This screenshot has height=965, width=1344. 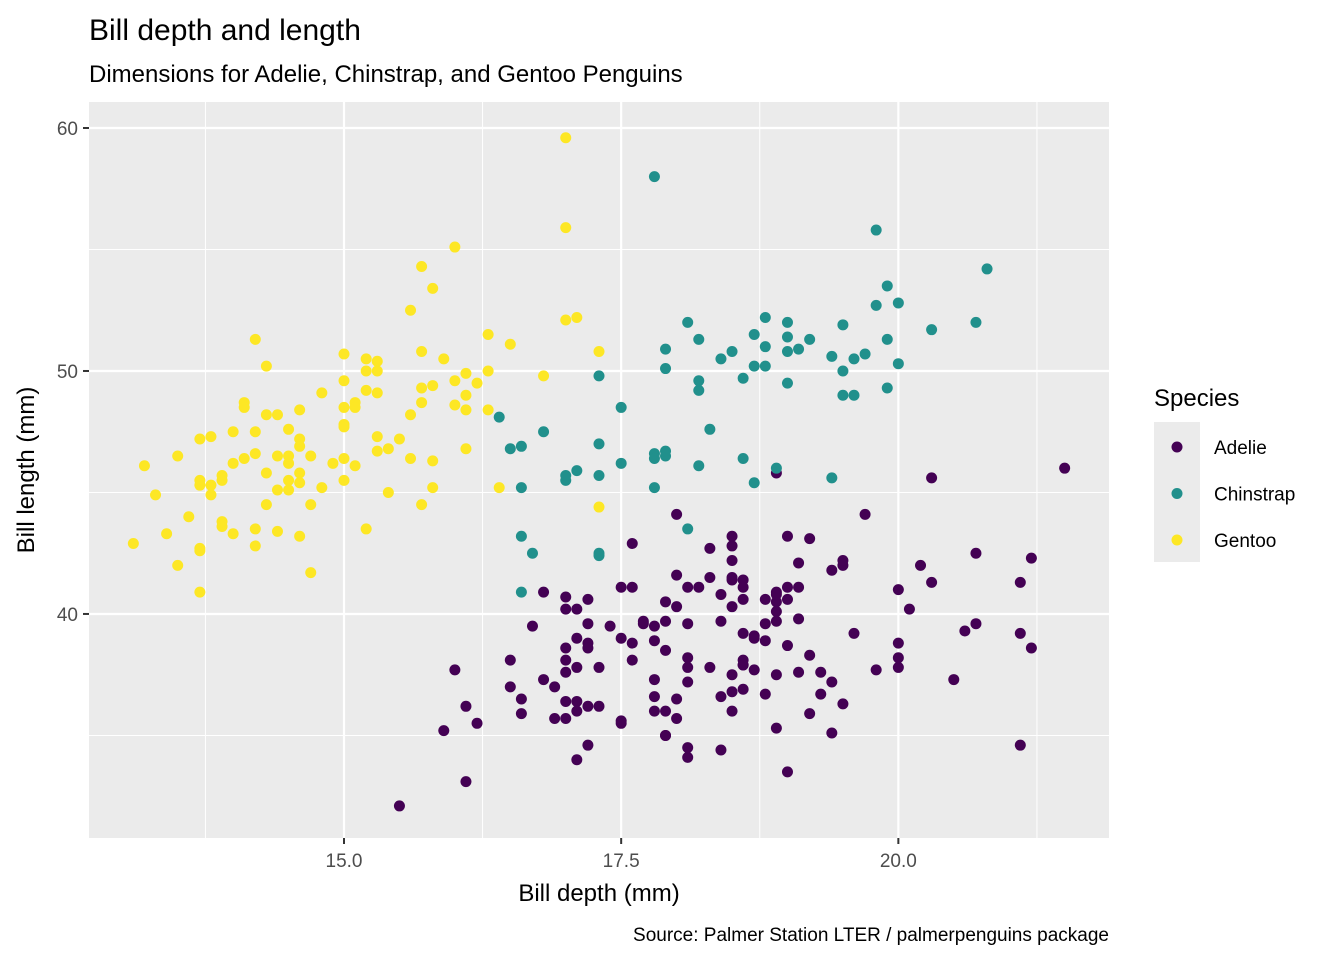 I want to click on x-tick-label: 15.0, so click(x=344, y=861).